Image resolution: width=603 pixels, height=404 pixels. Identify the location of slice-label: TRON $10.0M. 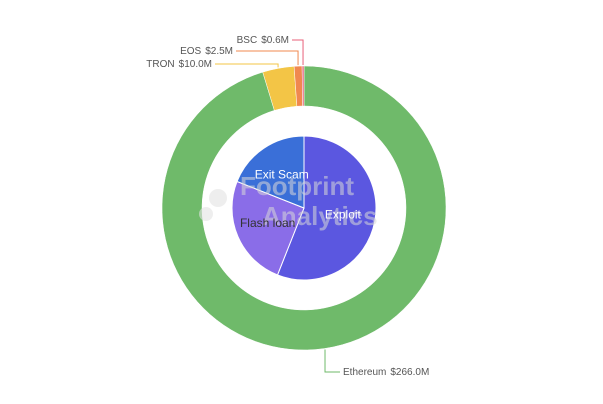
(179, 64).